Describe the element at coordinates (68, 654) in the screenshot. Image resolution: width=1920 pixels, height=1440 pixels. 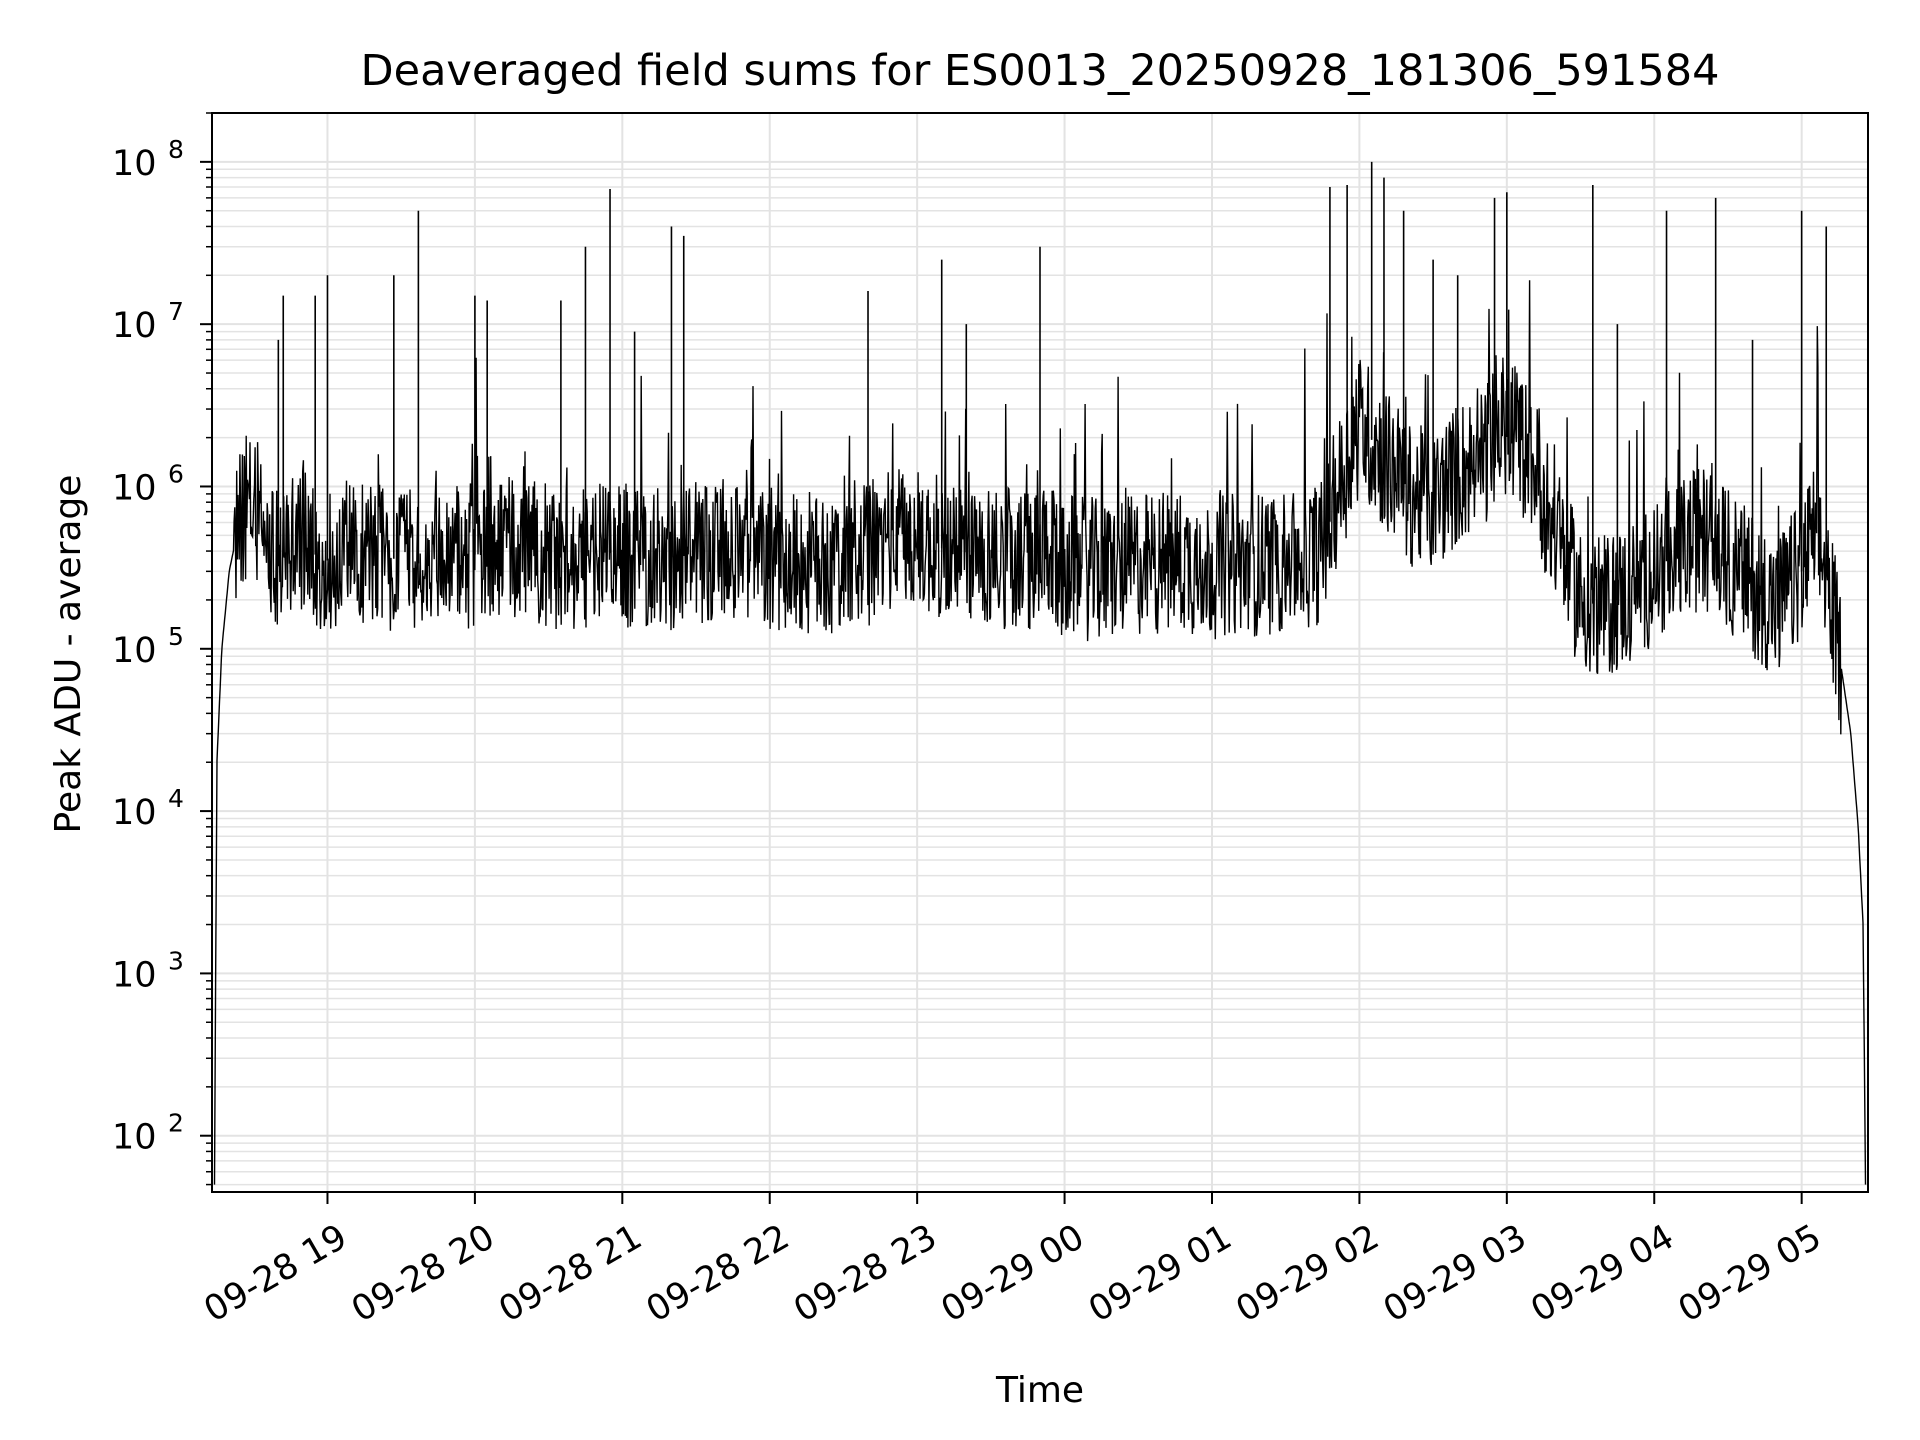
I see `y-axis-title: Peak ADU - average` at that location.